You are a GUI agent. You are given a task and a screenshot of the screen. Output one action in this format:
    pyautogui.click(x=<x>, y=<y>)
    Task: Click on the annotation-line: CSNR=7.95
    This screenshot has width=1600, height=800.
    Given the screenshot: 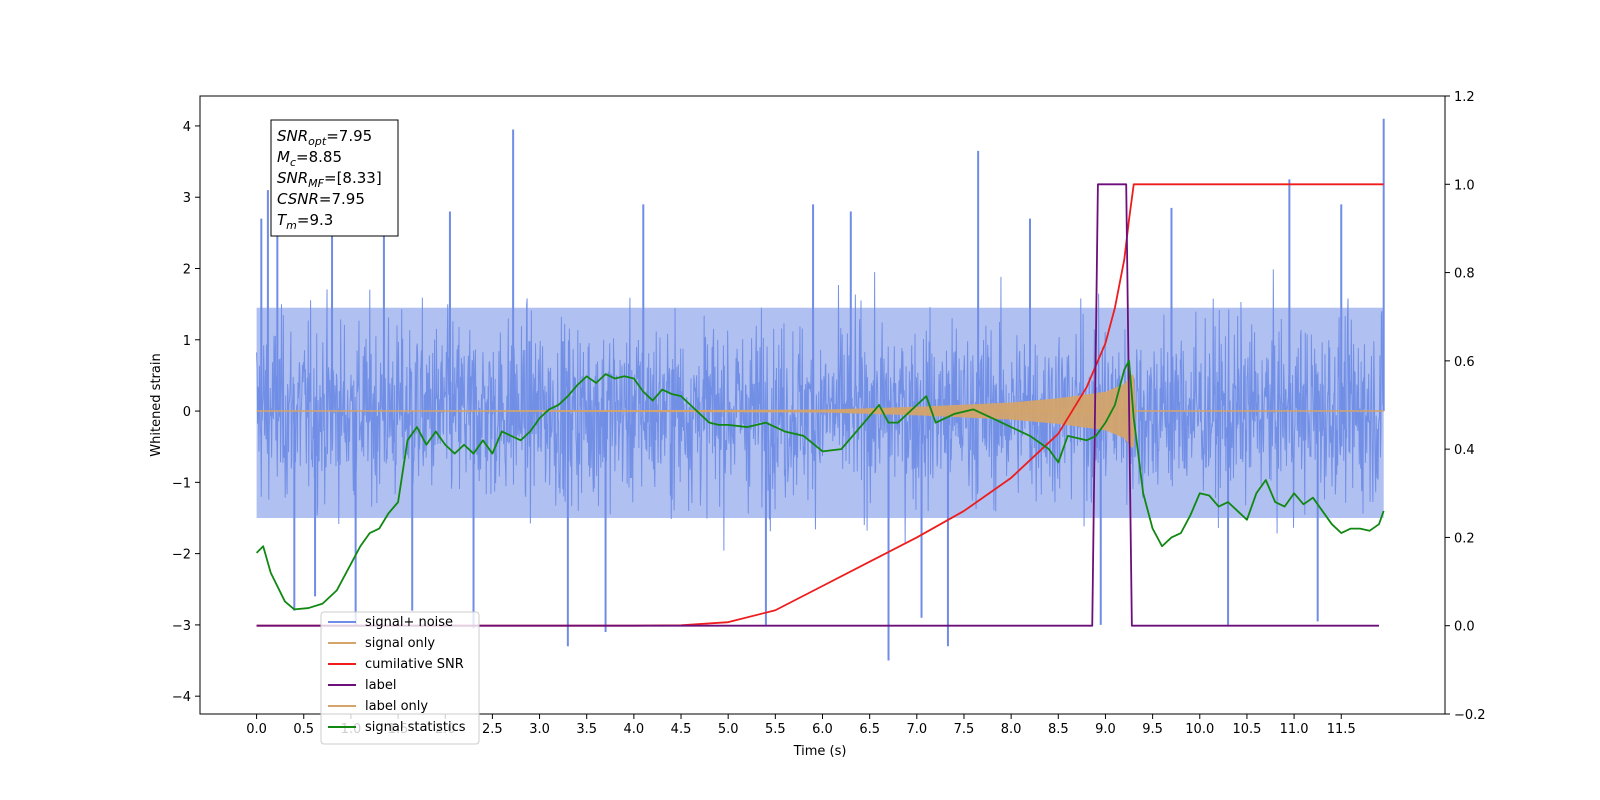 What is the action you would take?
    pyautogui.click(x=321, y=199)
    